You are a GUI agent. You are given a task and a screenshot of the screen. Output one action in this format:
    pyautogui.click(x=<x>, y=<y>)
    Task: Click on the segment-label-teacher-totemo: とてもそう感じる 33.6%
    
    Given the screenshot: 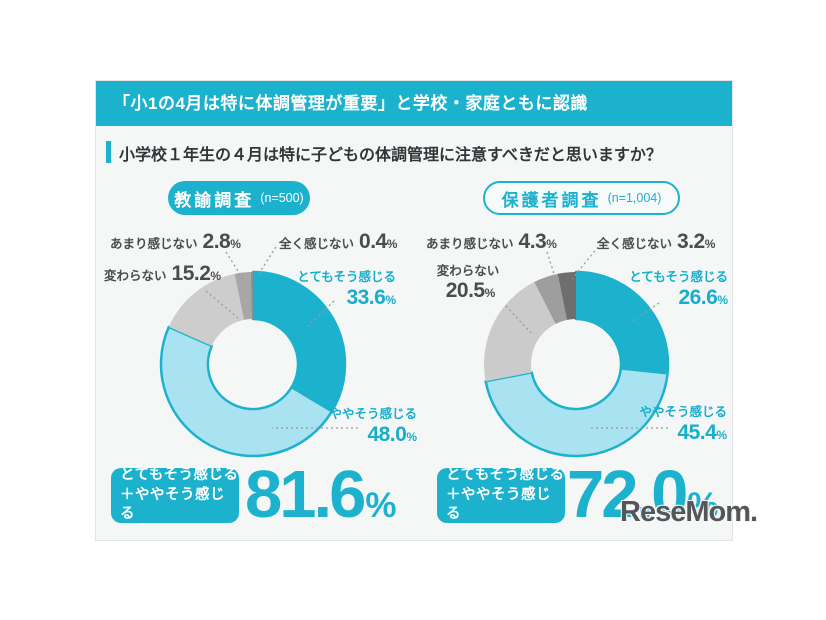 What is the action you would take?
    pyautogui.click(x=346, y=289)
    